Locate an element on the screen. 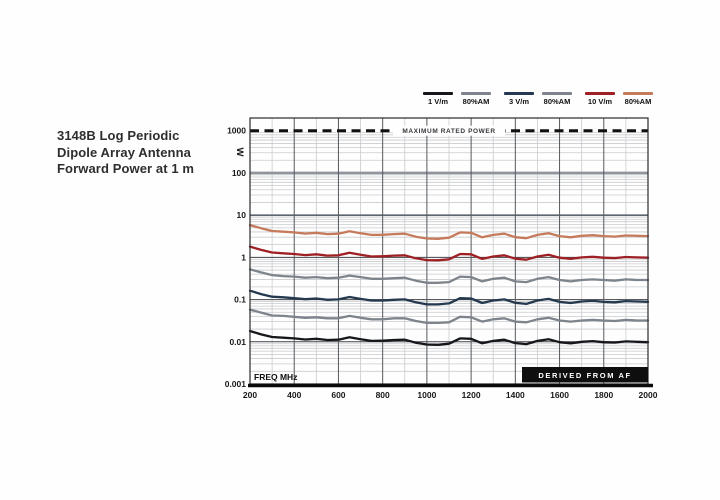  x-tick-label: 1200 is located at coordinates (471, 395).